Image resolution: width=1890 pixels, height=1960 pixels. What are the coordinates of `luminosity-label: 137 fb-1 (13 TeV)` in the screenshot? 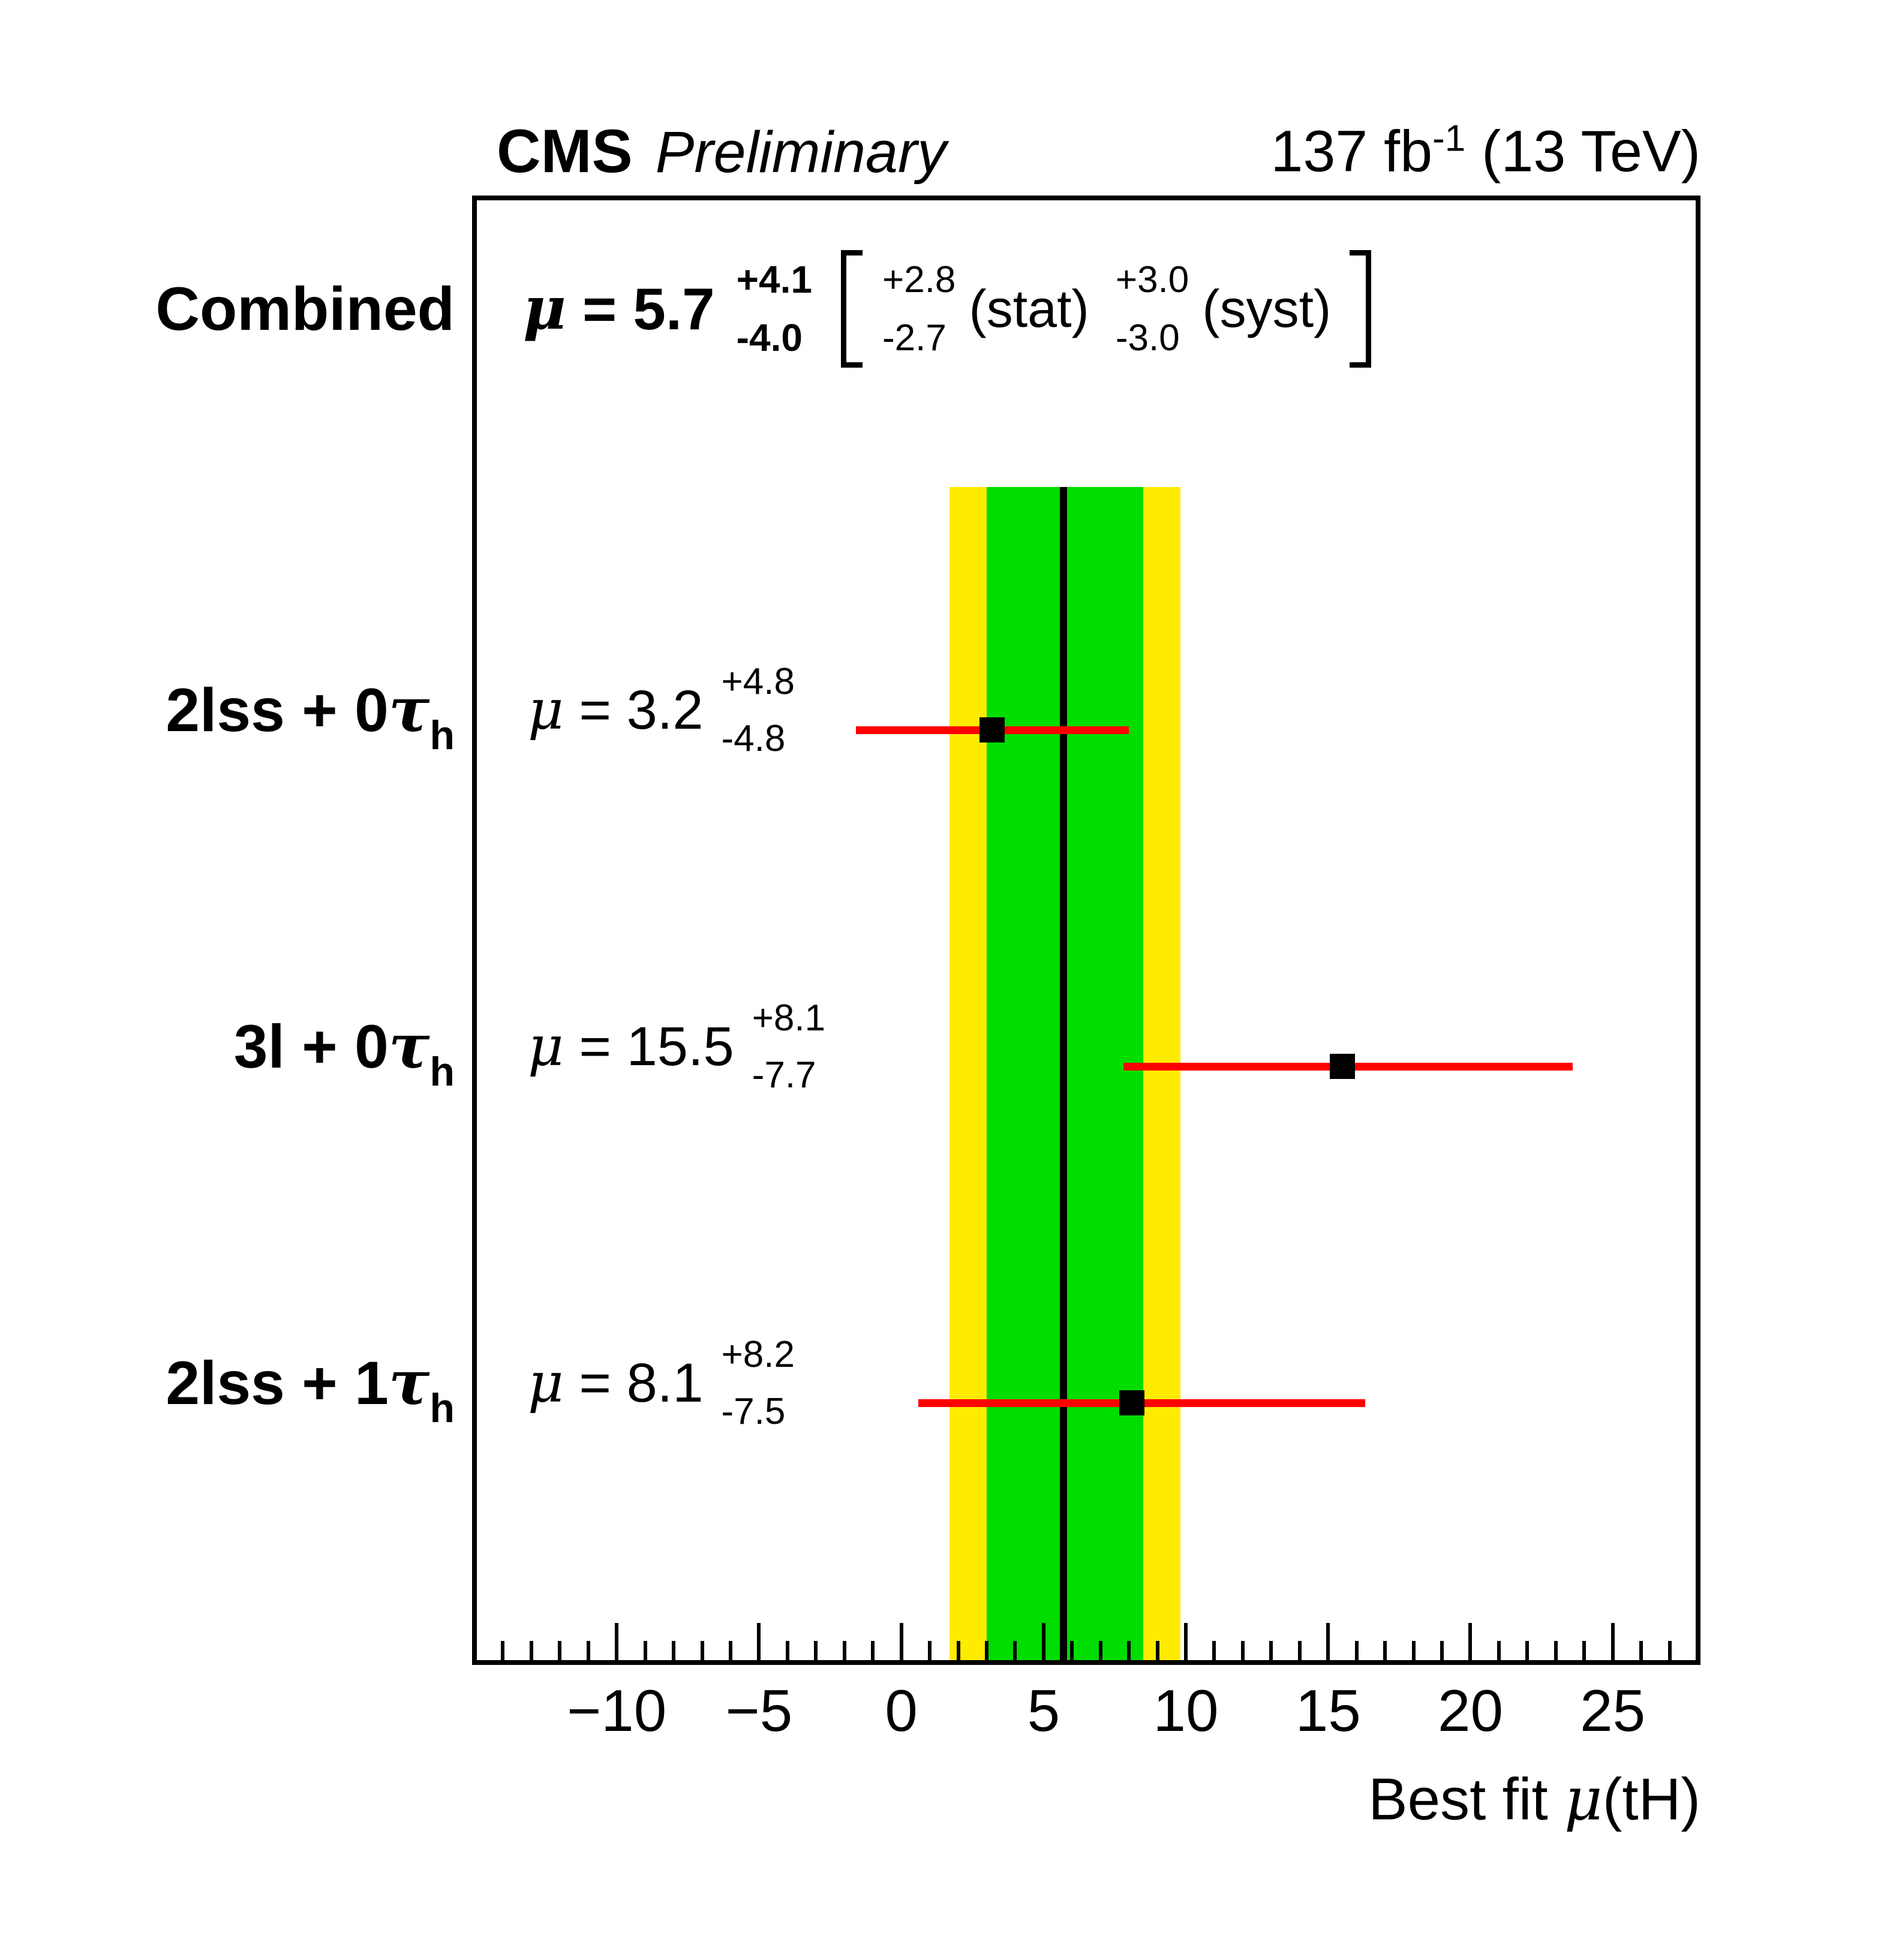 It's located at (1485, 151).